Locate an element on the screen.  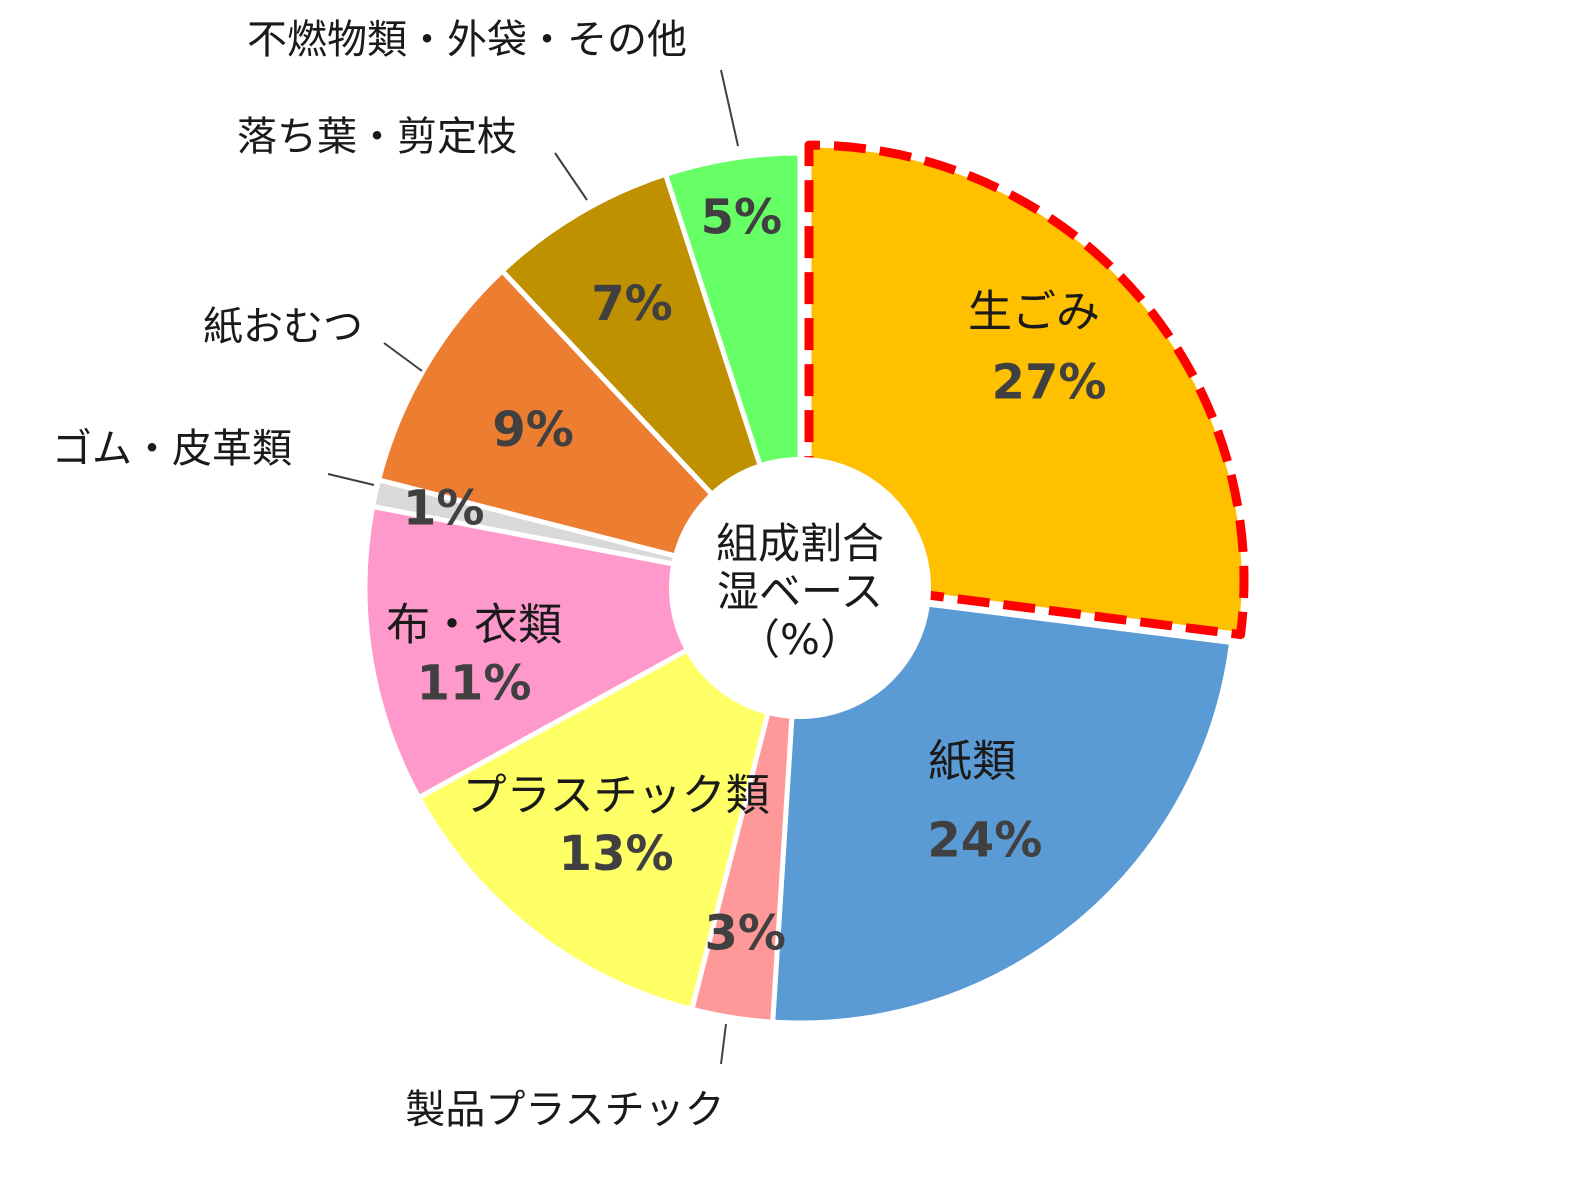
slice-category-label: 布・衣類 is located at coordinates (474, 625).